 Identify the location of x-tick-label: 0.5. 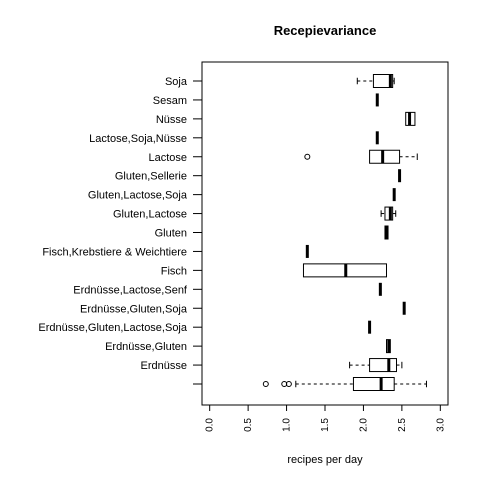
(248, 425).